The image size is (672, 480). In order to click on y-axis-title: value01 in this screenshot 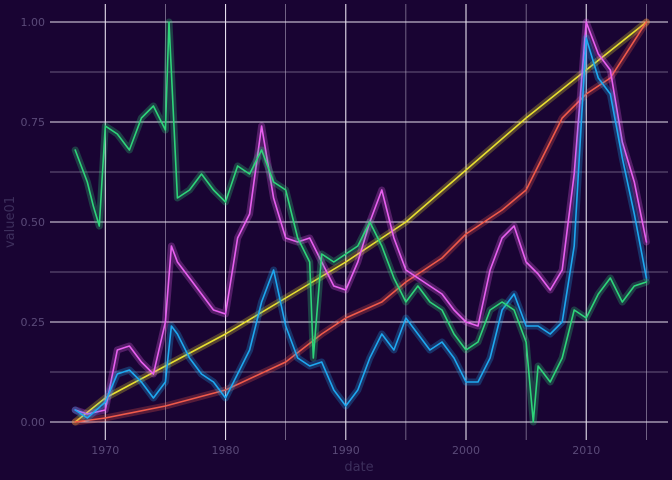, I will do `click(10, 222)`.